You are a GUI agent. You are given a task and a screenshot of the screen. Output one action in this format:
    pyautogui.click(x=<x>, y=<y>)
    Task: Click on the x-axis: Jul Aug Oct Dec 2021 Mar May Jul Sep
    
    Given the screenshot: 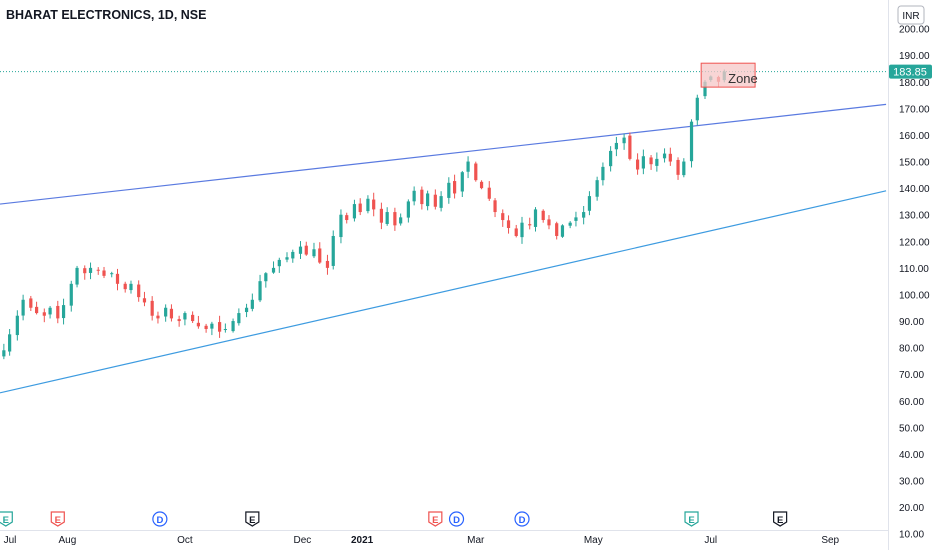 What is the action you would take?
    pyautogui.click(x=422, y=540)
    